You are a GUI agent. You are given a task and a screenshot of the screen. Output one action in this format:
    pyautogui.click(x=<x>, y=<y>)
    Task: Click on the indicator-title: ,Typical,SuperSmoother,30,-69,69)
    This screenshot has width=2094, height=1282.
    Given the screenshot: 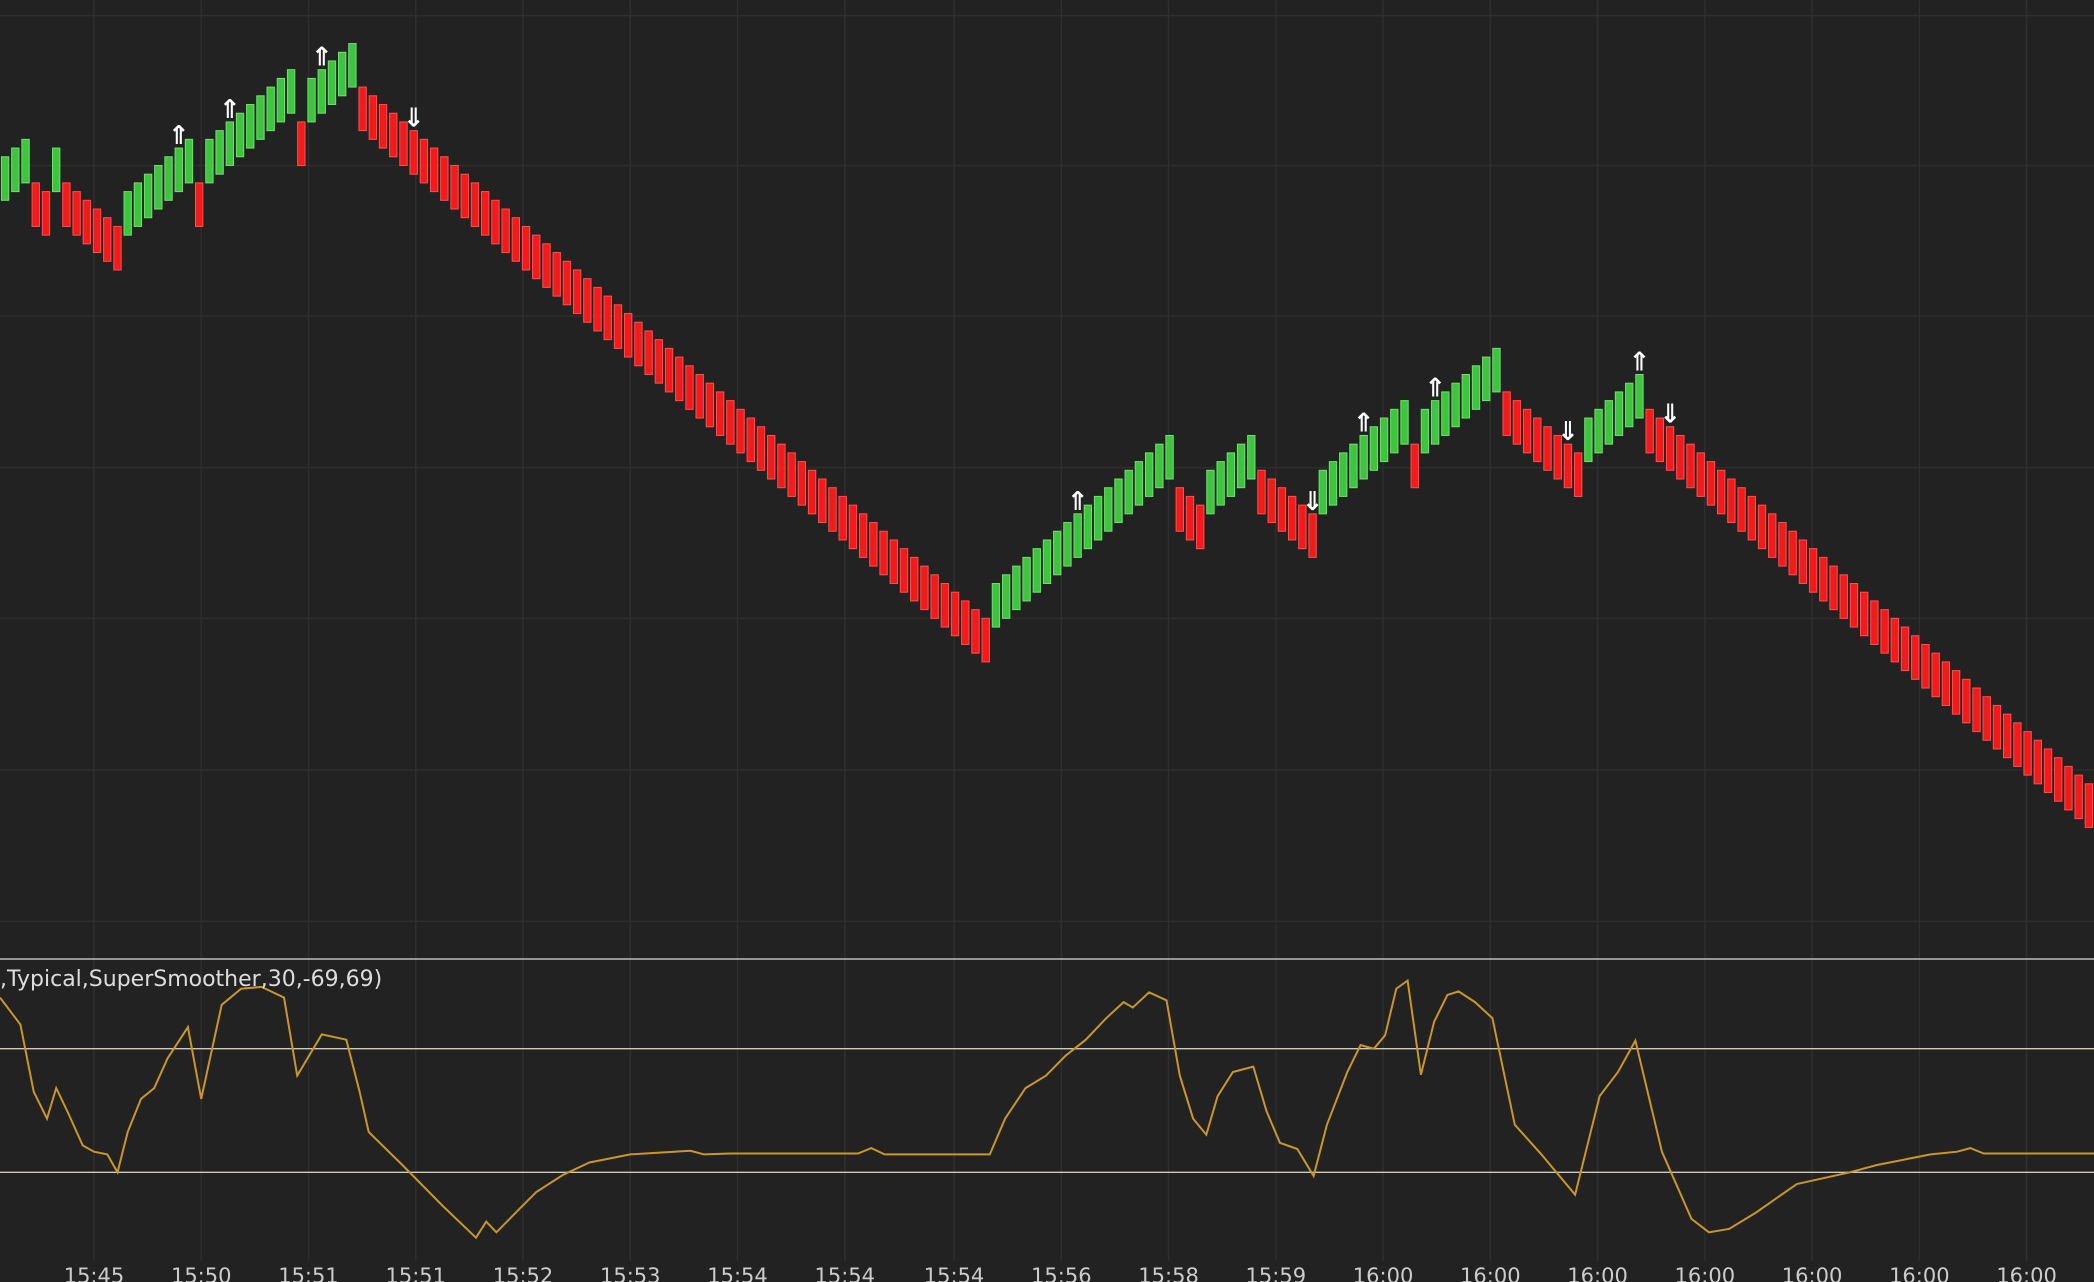 What is the action you would take?
    pyautogui.click(x=191, y=979)
    